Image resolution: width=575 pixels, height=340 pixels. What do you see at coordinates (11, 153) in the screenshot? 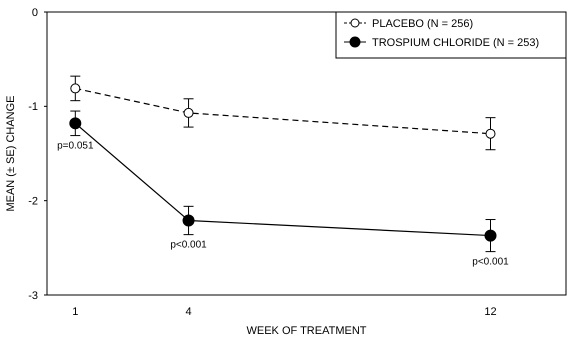
I see `y-axis-title: MEAN (± SE) CHANGE` at bounding box center [11, 153].